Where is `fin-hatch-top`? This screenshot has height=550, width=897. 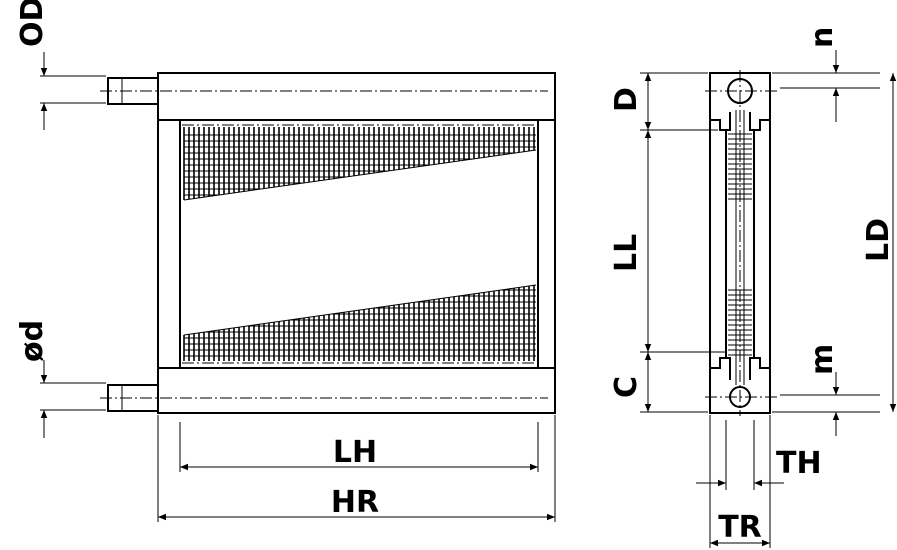
fin-hatch-top is located at coordinates (360, 164).